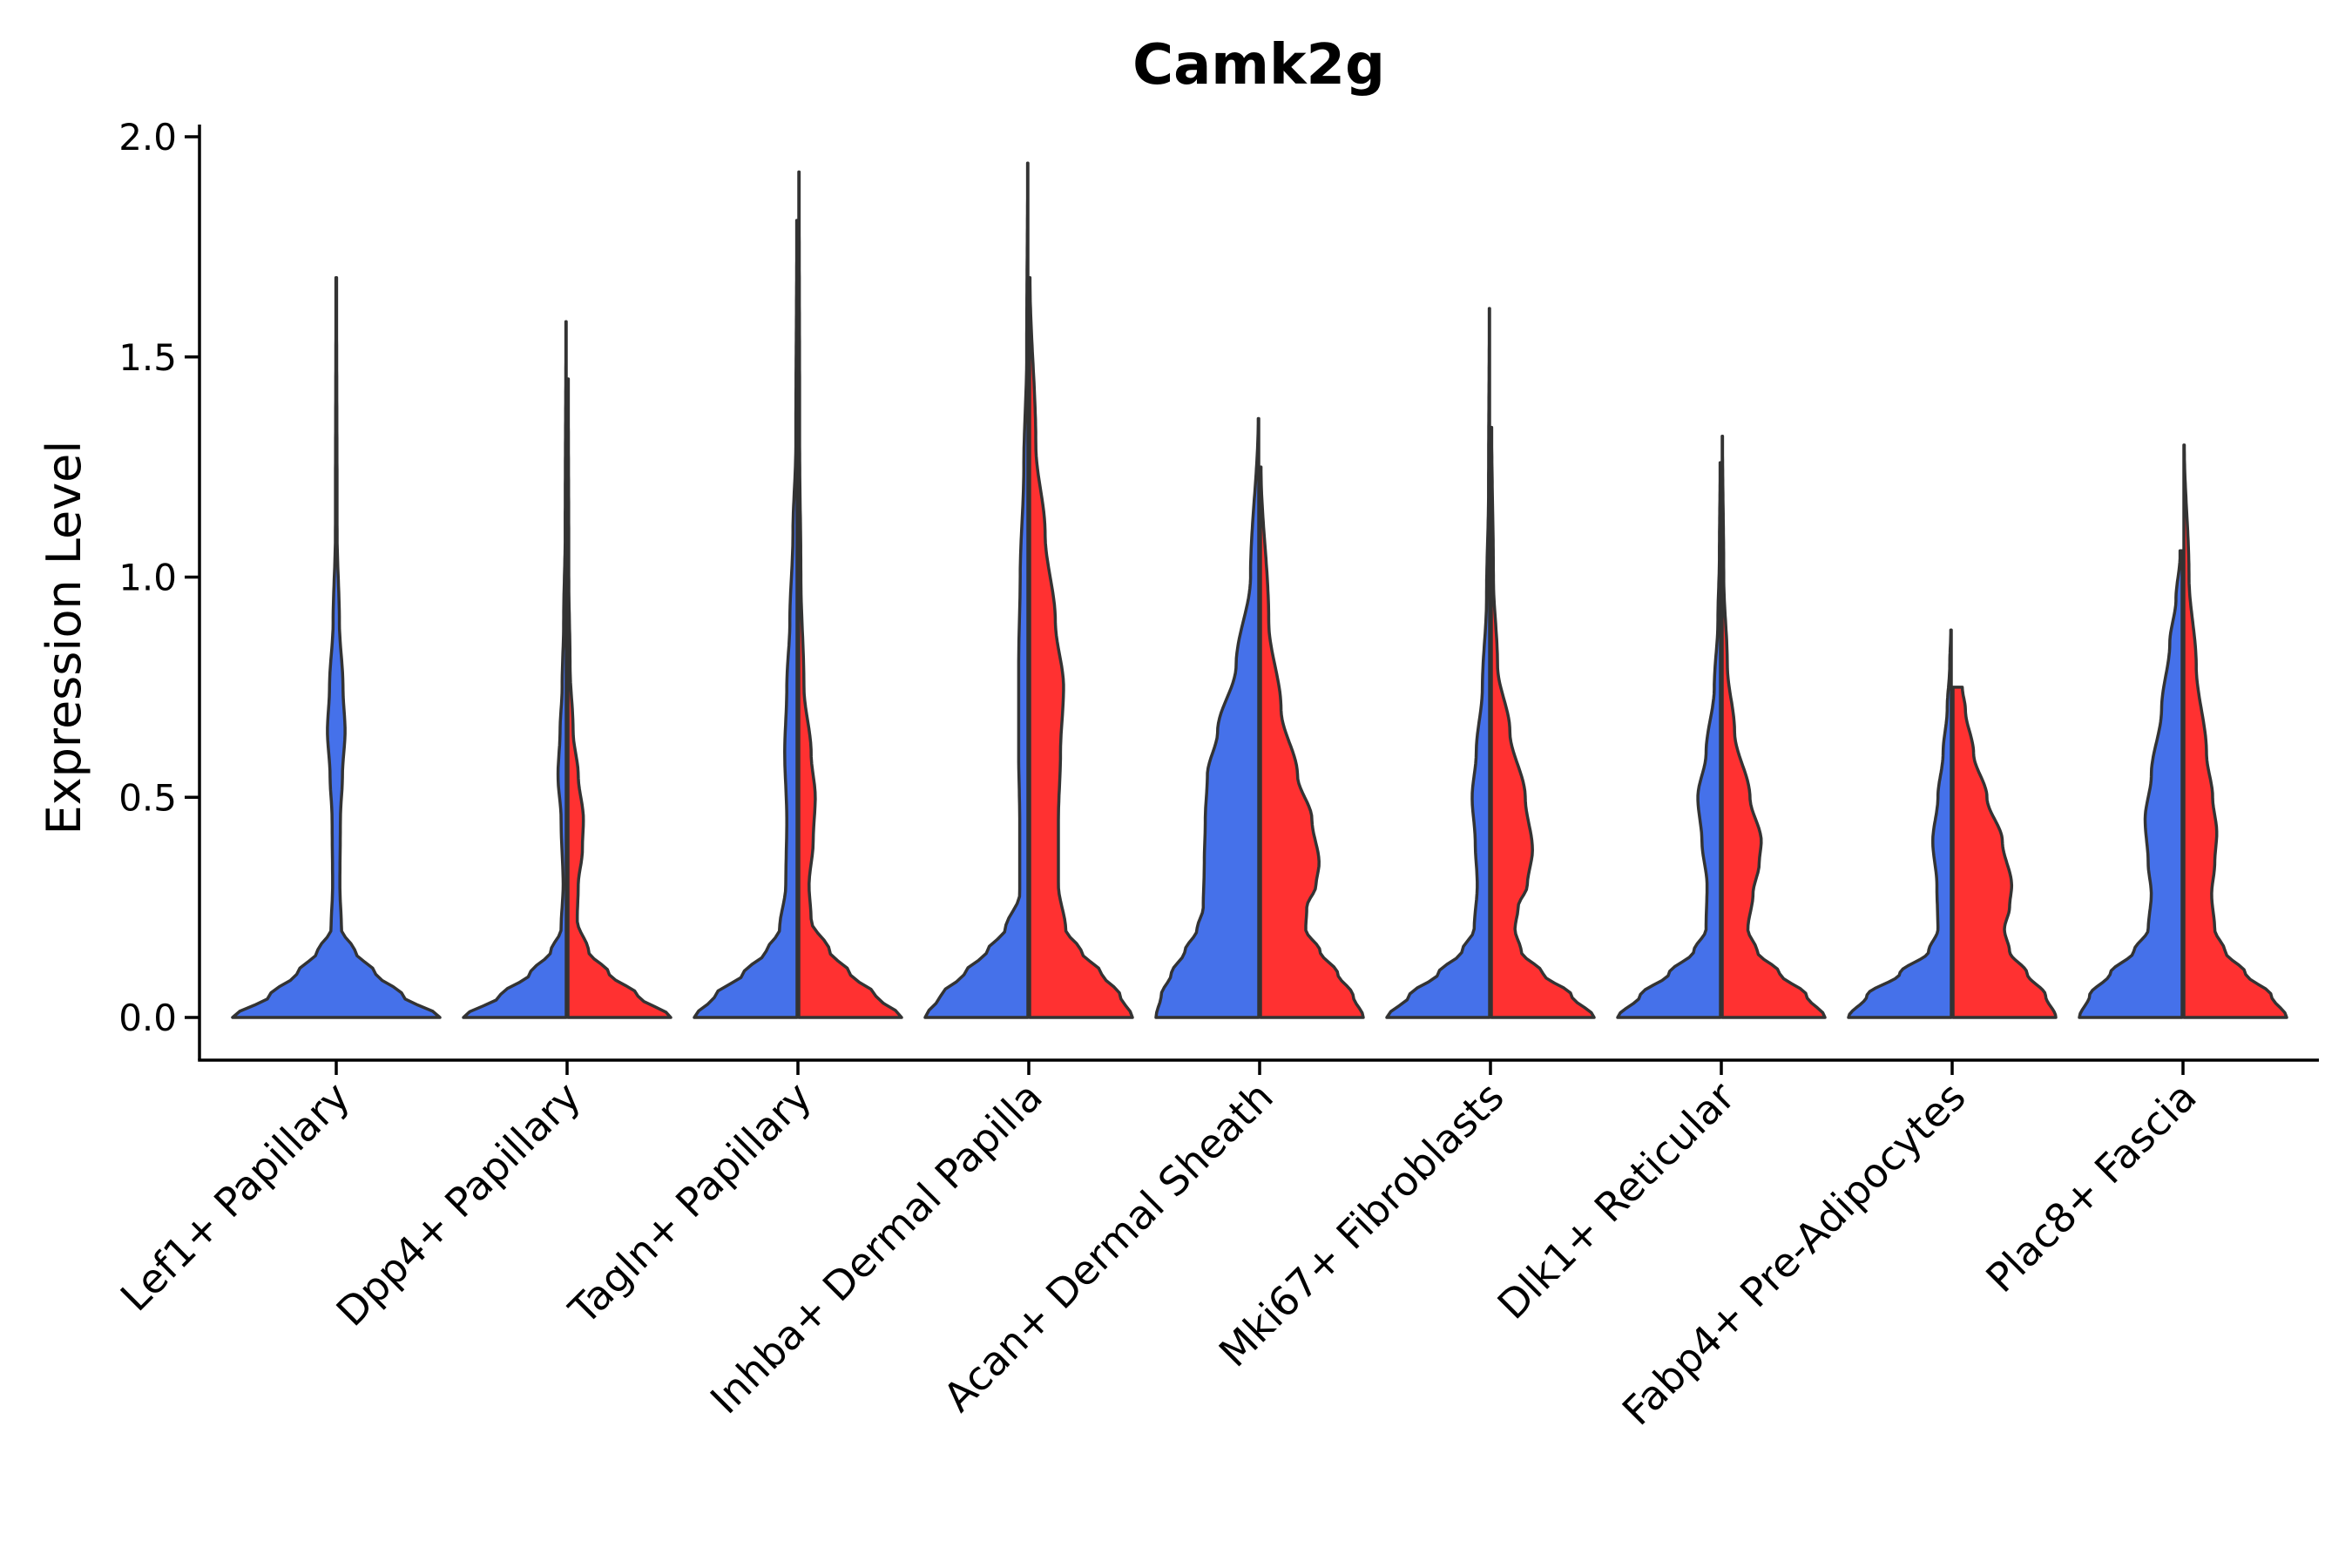 This screenshot has height=1568, width=2352. Describe the element at coordinates (147, 137) in the screenshot. I see `y-tick-label: 2.0` at that location.